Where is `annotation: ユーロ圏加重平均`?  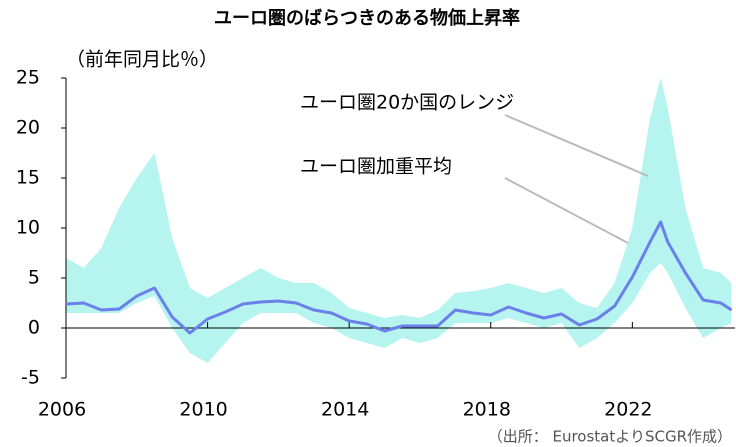
annotation: ユーロ圏加重平均 is located at coordinates (376, 167).